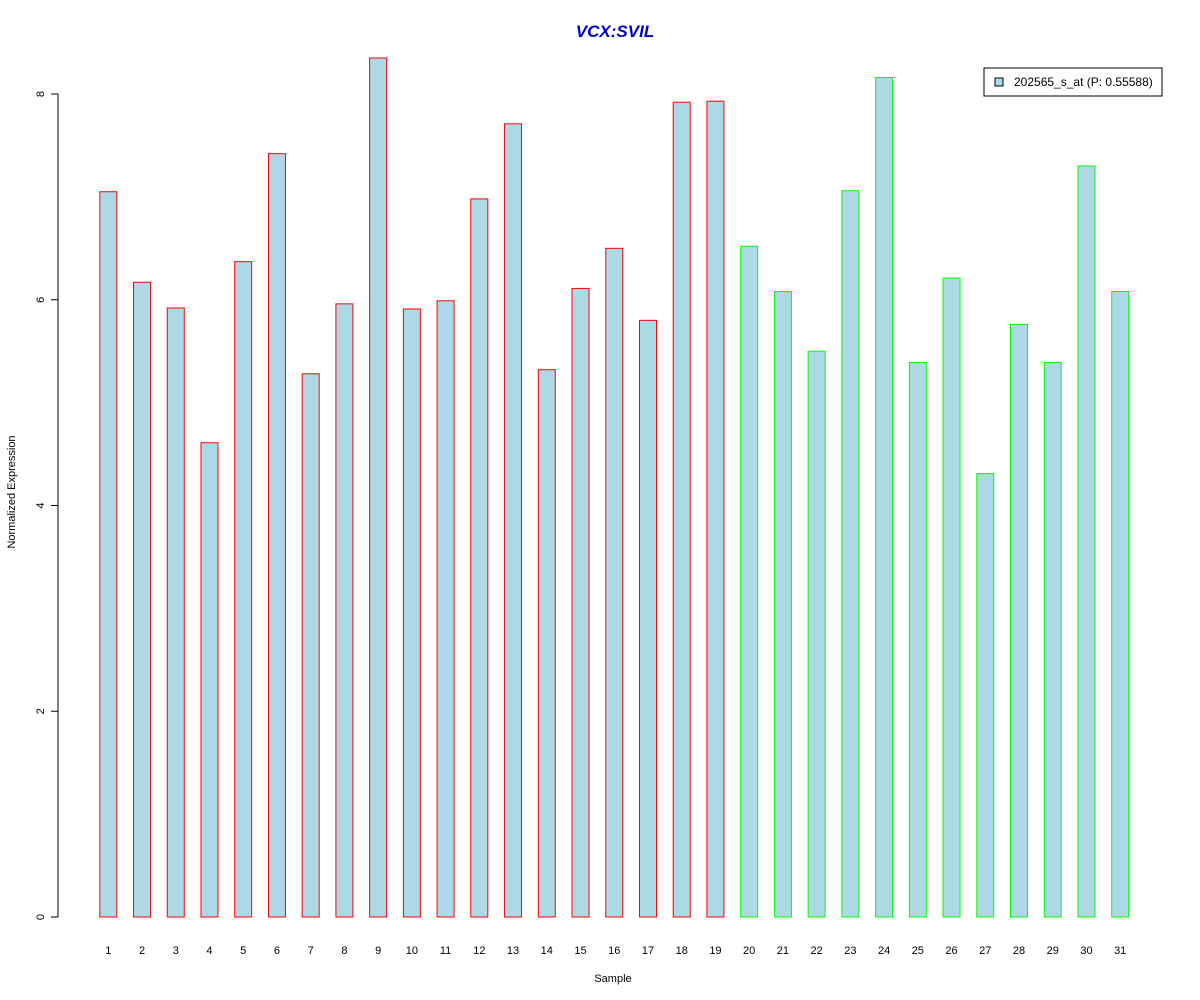 This screenshot has width=1200, height=1000. What do you see at coordinates (817, 951) in the screenshot?
I see `x-tick-label: 22` at bounding box center [817, 951].